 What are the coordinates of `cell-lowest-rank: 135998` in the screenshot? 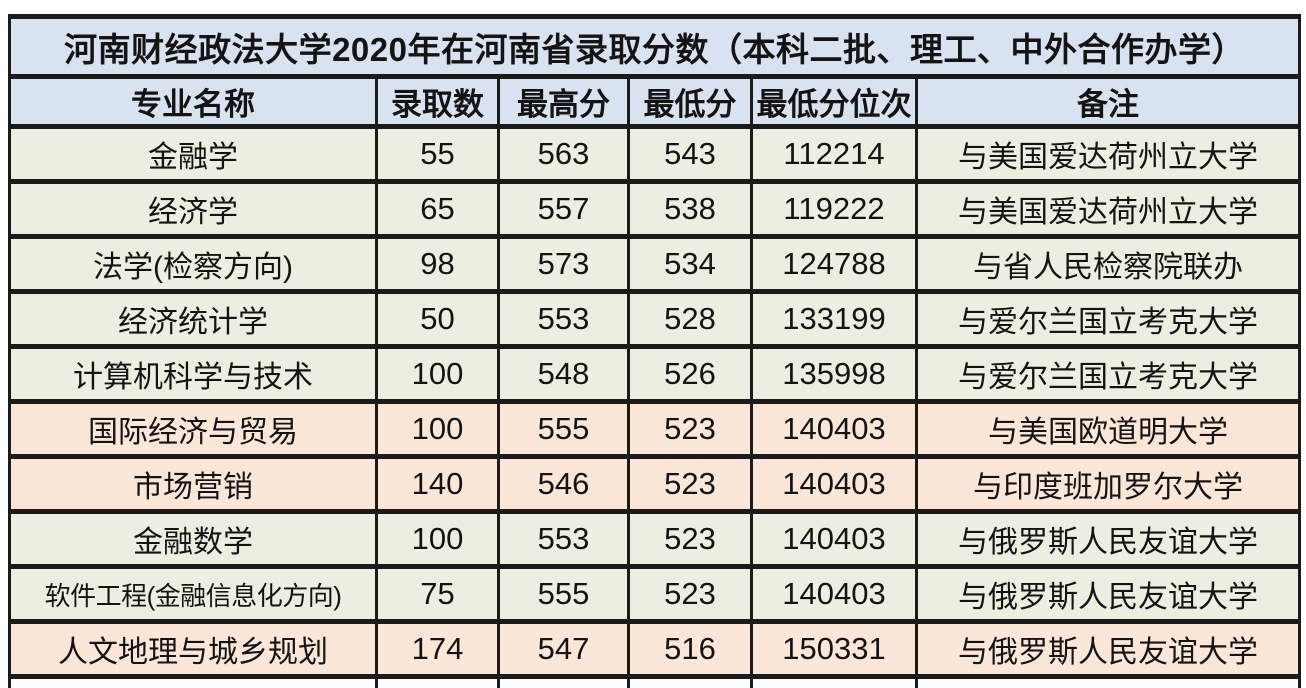 It's located at (834, 374).